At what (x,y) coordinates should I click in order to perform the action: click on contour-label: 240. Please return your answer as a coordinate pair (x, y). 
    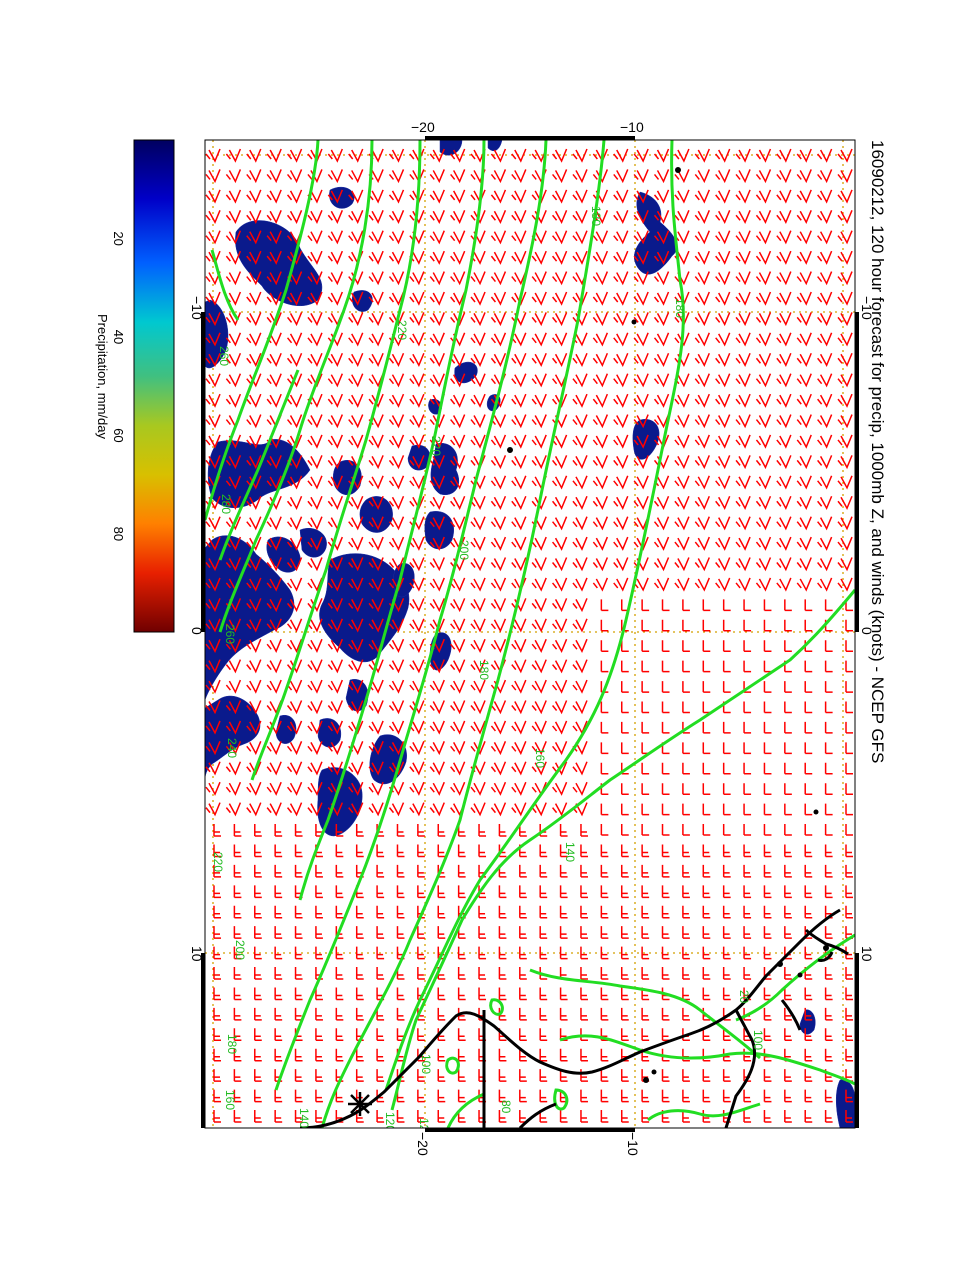
    Looking at the image, I should click on (232, 748).